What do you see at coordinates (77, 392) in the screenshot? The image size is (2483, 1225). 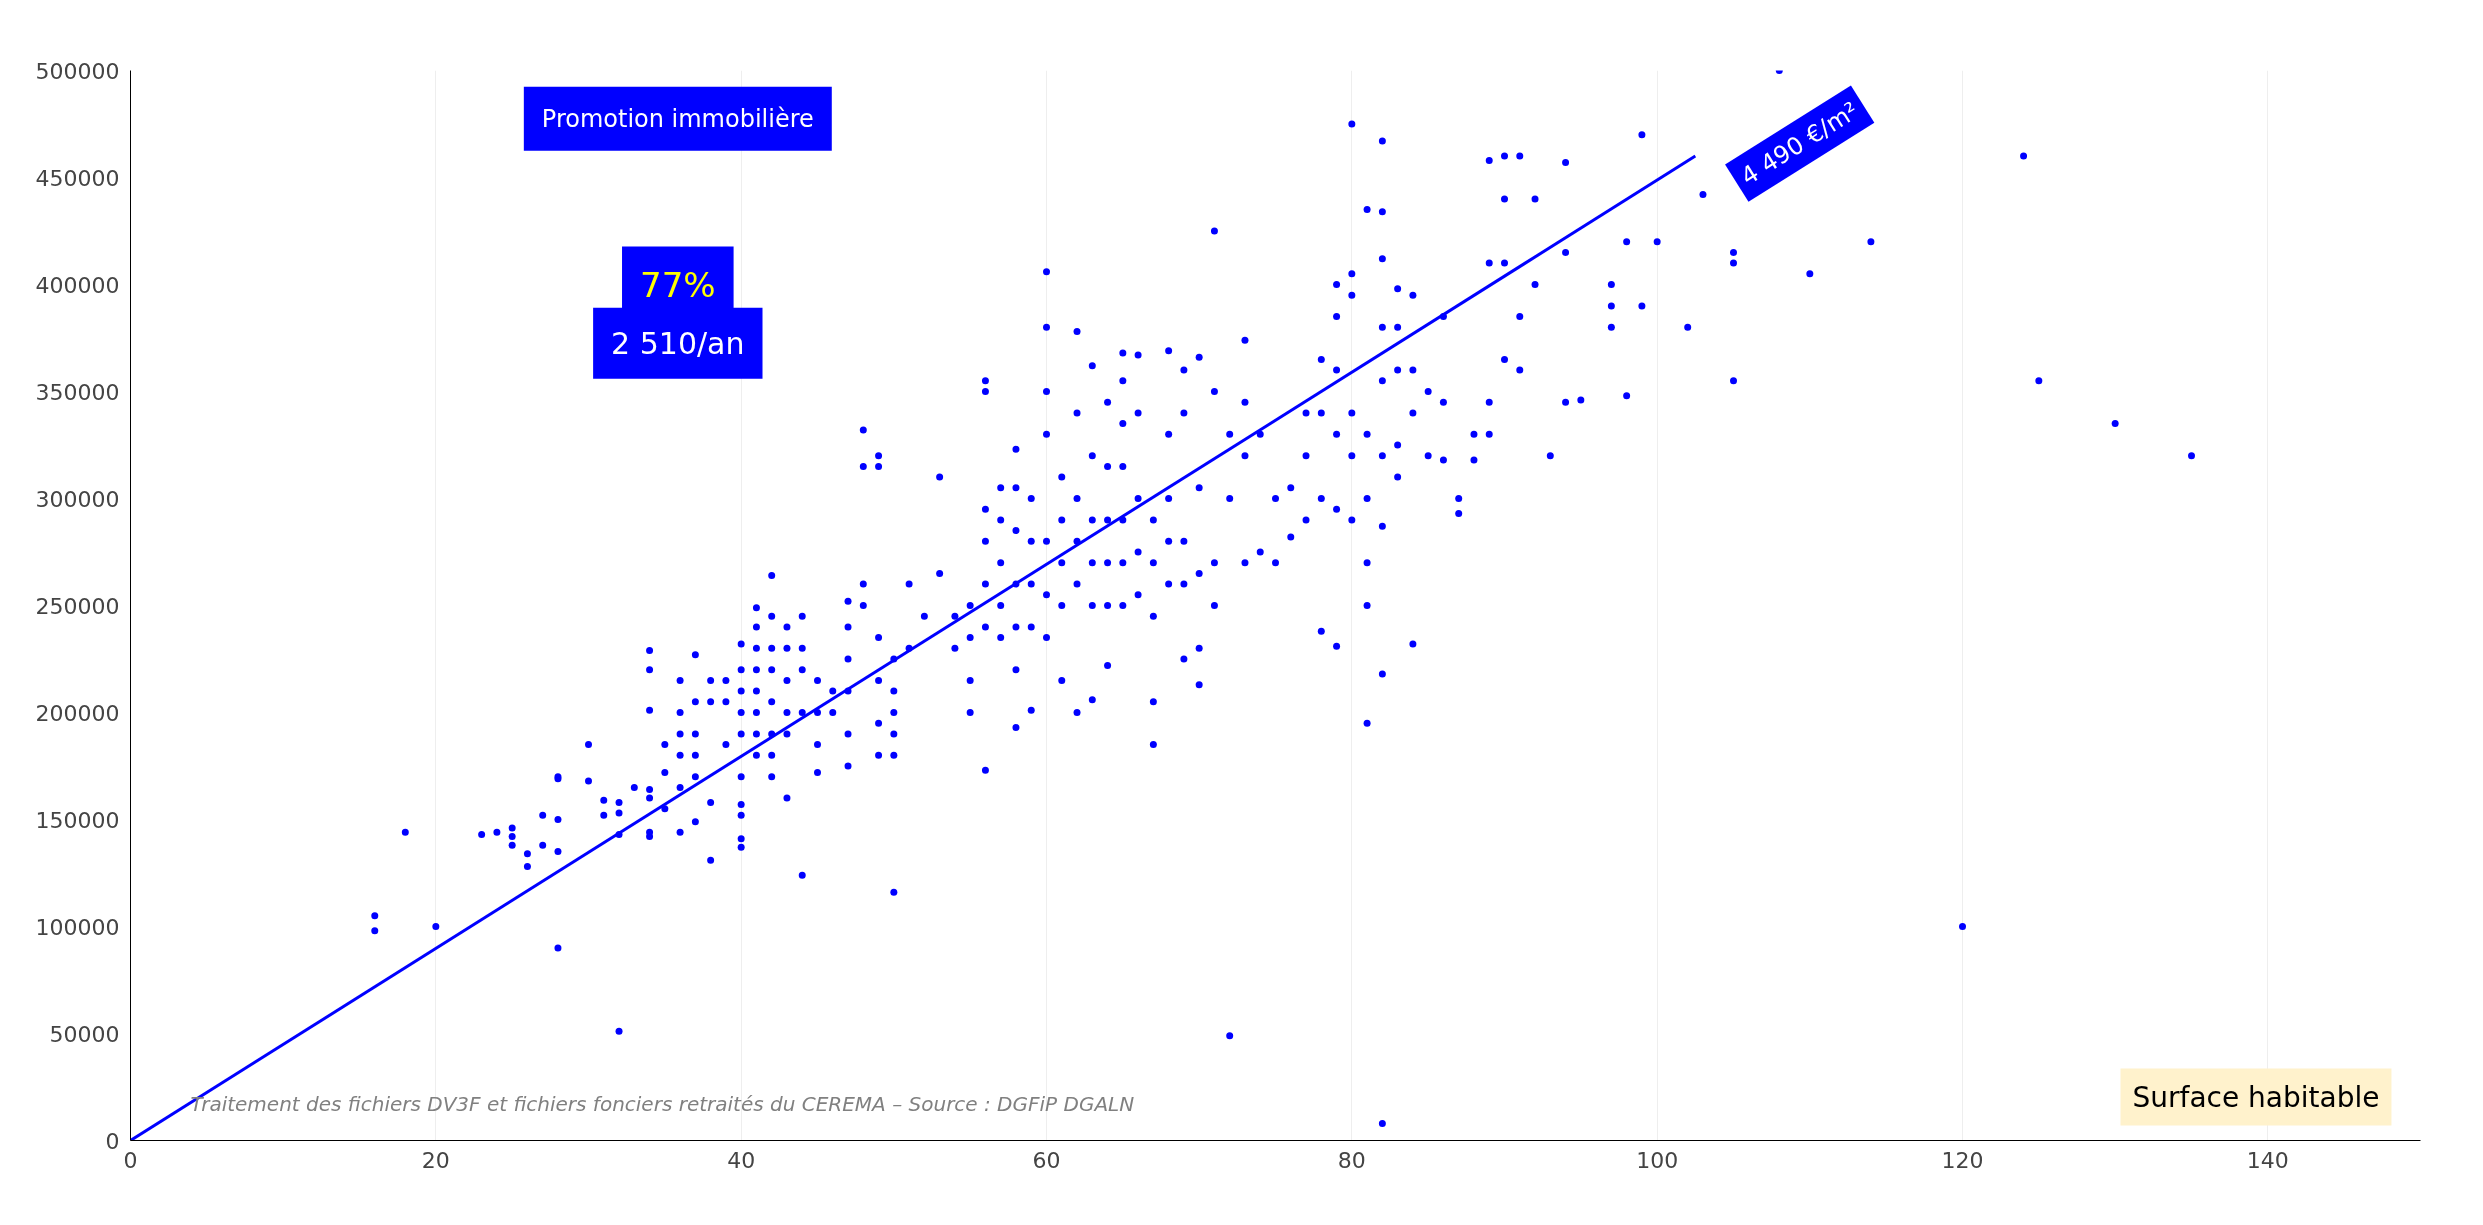 I see `y-tick-label: 350000` at bounding box center [77, 392].